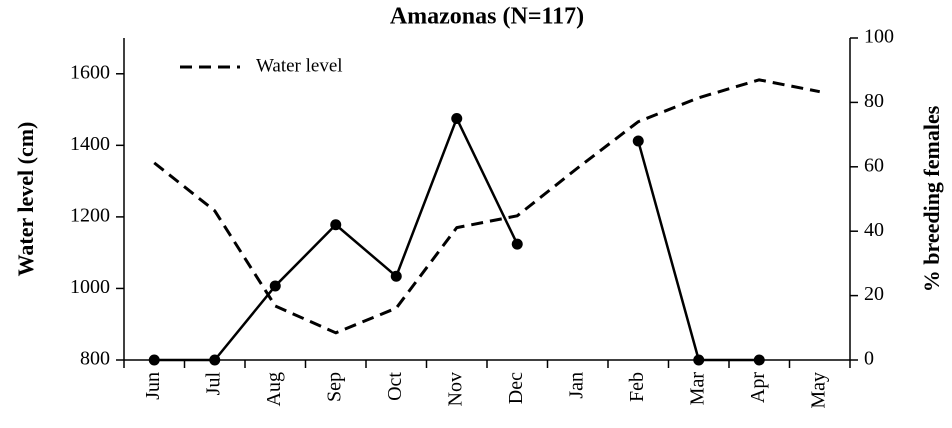  Describe the element at coordinates (213, 384) in the screenshot. I see `x-tick-label: Jul` at that location.